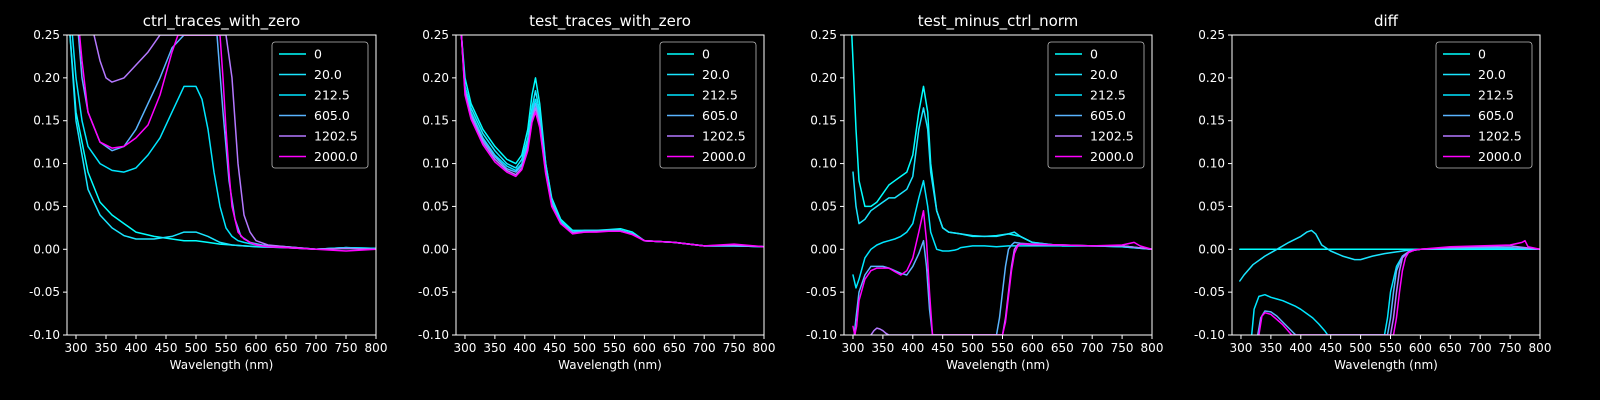 Image resolution: width=1600 pixels, height=400 pixels. I want to click on legend-entry: 0, so click(318, 54).